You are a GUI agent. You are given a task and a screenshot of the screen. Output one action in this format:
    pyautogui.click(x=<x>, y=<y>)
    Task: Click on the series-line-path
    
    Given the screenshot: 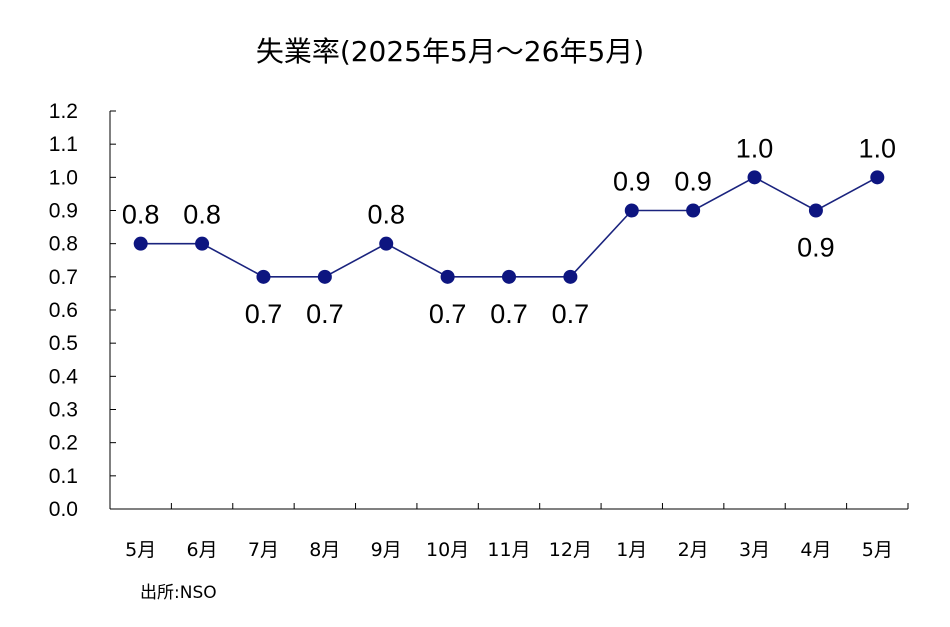 What is the action you would take?
    pyautogui.click(x=509, y=227)
    